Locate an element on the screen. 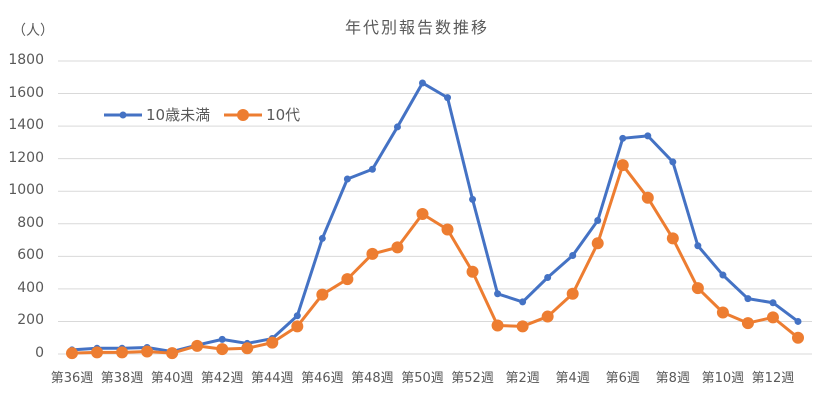 The image size is (834, 417). x-tick-label: 第38週 is located at coordinates (122, 378).